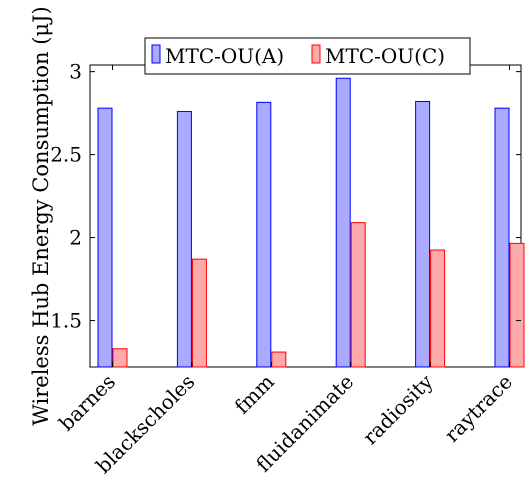 The width and height of the screenshot is (528, 483). I want to click on y-axis-label: Wireless Hub Energy Consumption (μJ), so click(41, 215).